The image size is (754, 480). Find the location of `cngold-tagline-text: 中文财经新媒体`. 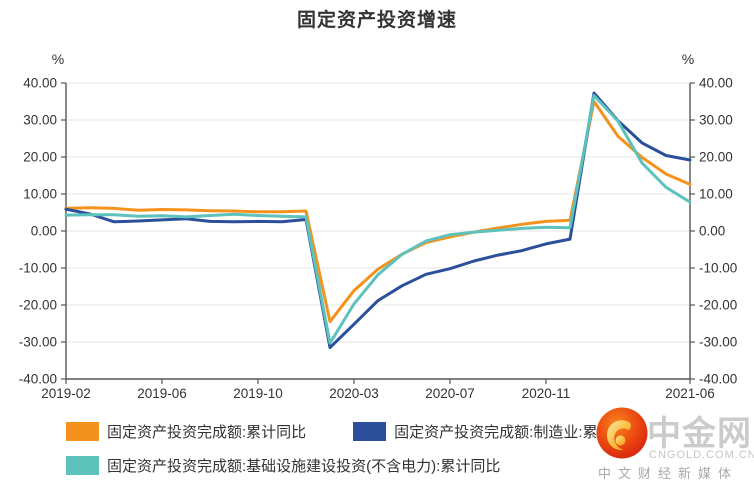

cngold-tagline-text: 中文财经新媒体 is located at coordinates (668, 473).